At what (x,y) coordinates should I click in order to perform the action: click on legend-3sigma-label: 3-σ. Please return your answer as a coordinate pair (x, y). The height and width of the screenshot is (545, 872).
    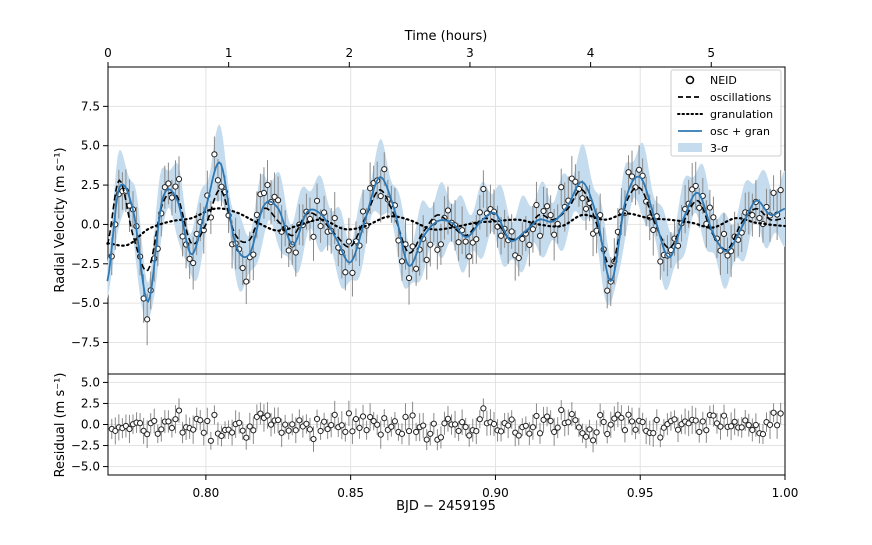
    Looking at the image, I should click on (719, 148).